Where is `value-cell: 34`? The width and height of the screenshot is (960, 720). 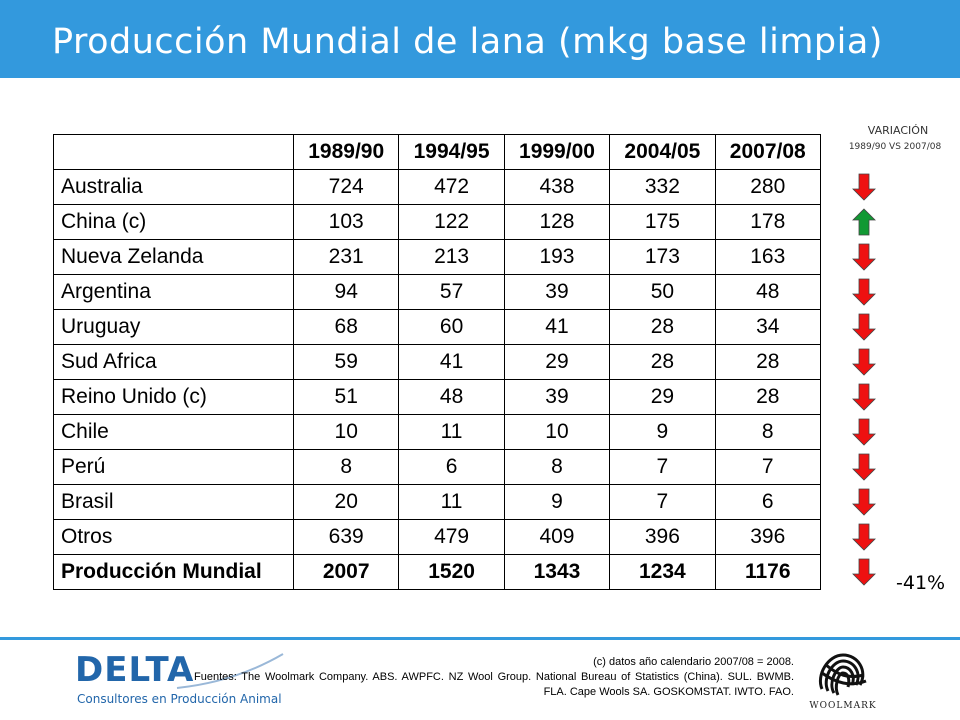 value-cell: 34 is located at coordinates (767, 327).